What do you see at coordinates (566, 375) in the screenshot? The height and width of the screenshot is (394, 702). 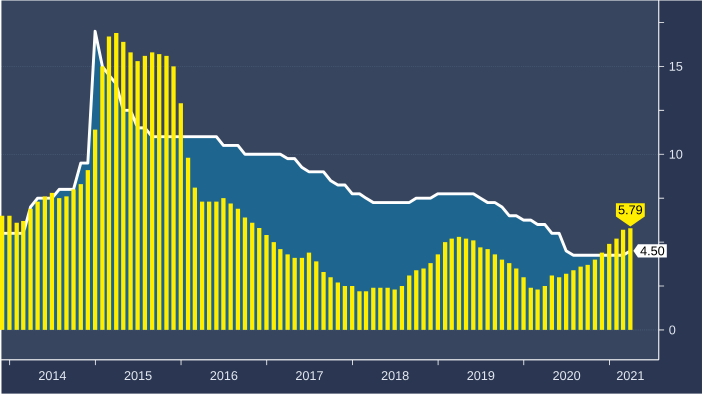 I see `x-tick-label: 2020` at bounding box center [566, 375].